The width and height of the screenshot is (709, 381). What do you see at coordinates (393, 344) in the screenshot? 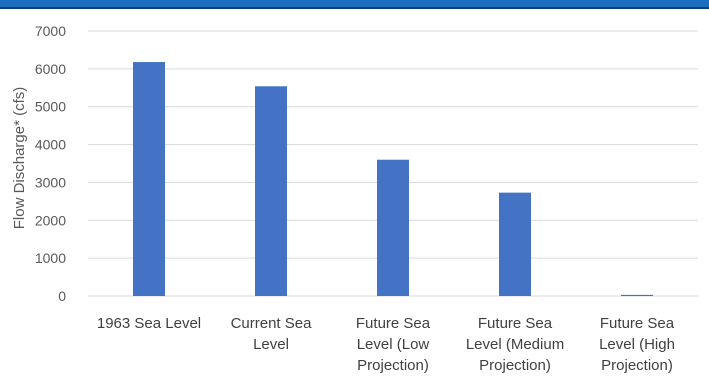
I see `category-label-3: Future Sea Level (Low Projection)` at bounding box center [393, 344].